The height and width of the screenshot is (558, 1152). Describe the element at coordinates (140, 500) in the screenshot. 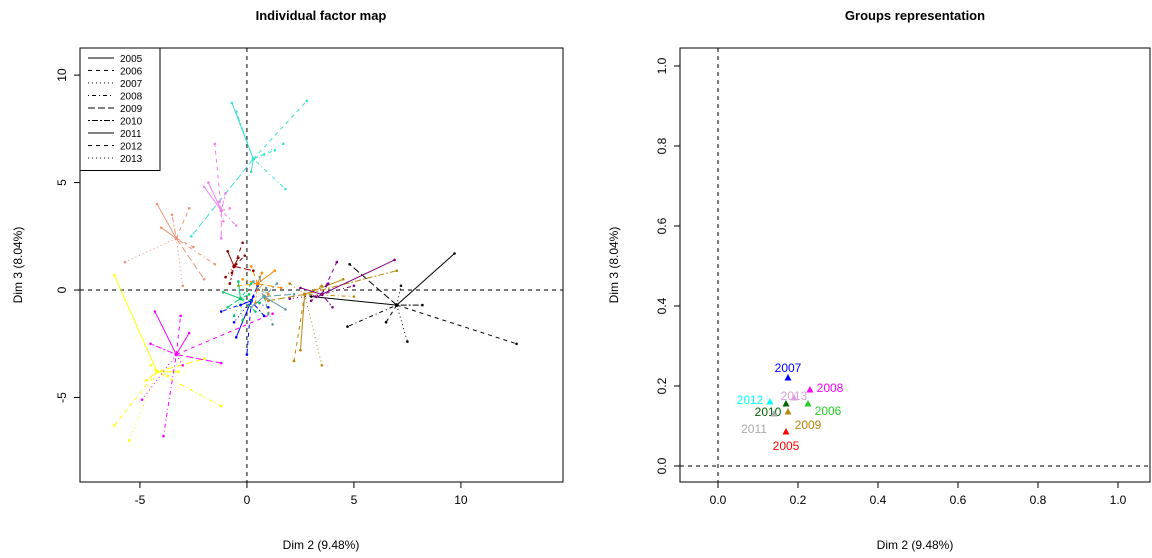

I see `x-tick-label: -5` at that location.